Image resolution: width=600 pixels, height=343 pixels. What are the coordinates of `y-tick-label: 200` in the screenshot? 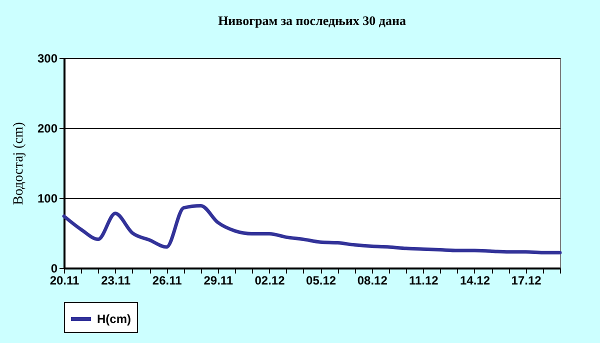 It's located at (47, 129).